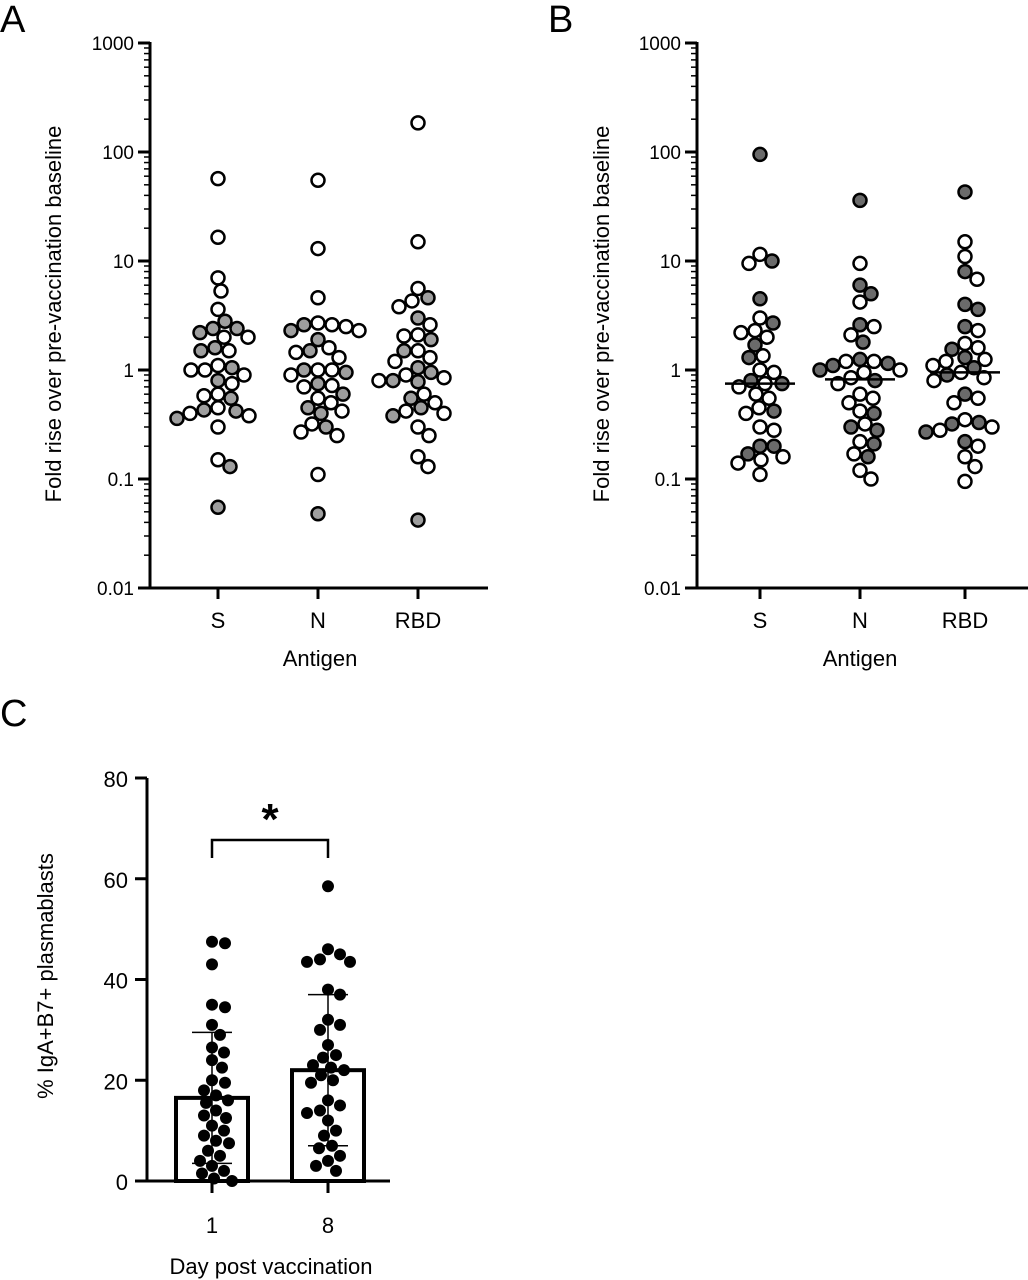 The image size is (1028, 1280). I want to click on panel-letter-b: B, so click(560, 20).